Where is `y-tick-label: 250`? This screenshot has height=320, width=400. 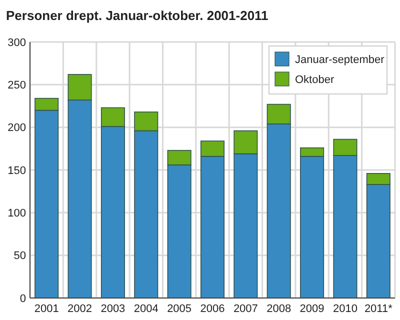 y-tick-label: 250 is located at coordinates (17, 86).